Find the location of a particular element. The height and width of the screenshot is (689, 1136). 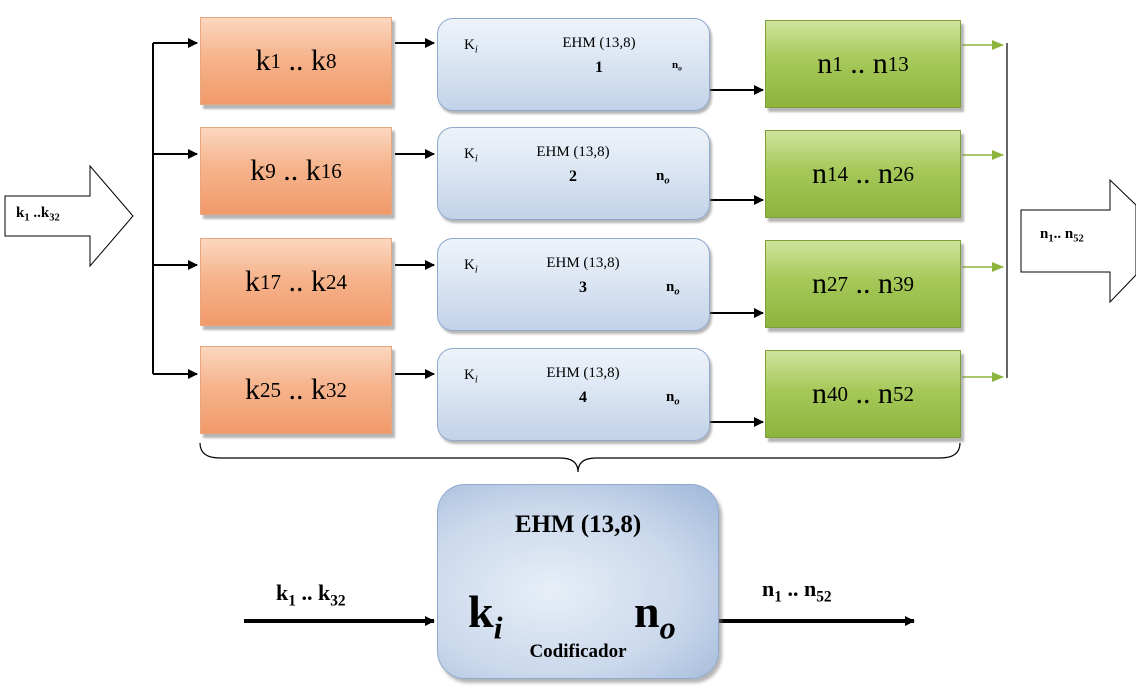

encoder-block-4: Ki EHM (13,8) 4 no is located at coordinates (573, 394).